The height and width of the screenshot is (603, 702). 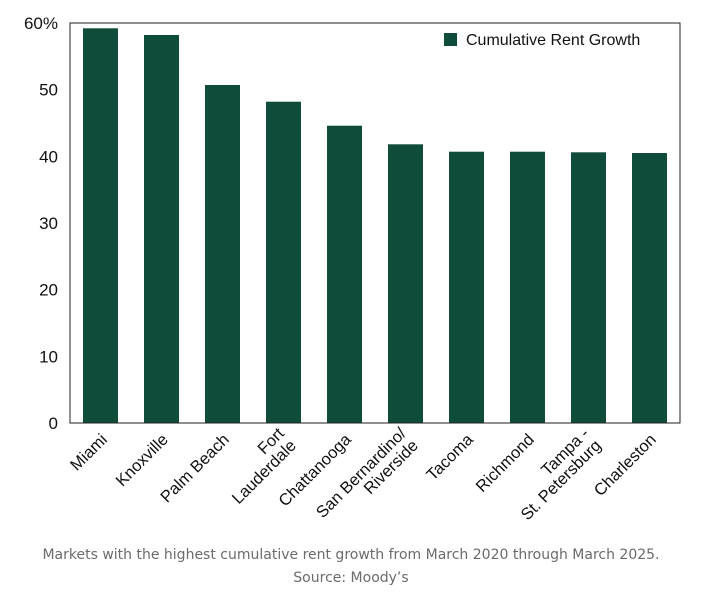 I want to click on x-tick-label: Knoxville, so click(x=141, y=460).